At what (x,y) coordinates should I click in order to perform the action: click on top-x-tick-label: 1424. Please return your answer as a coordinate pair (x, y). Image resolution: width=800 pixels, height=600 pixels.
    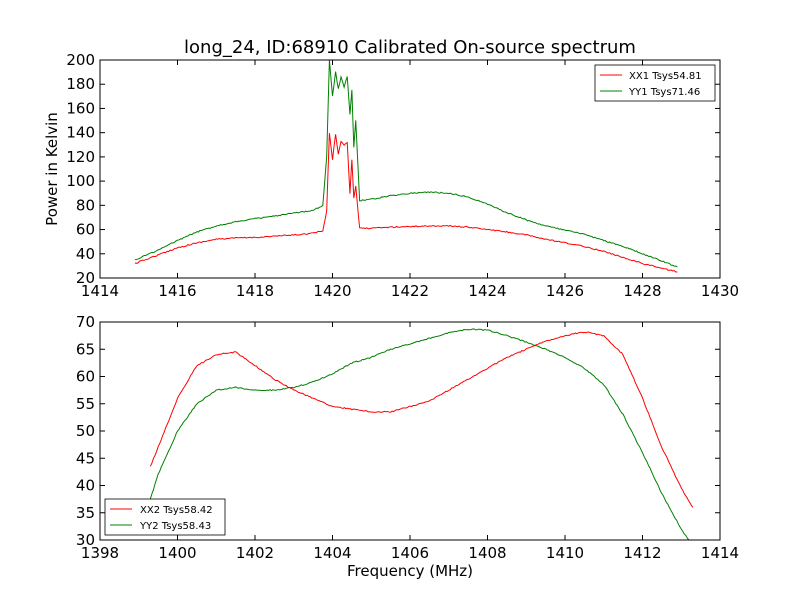
    Looking at the image, I should click on (487, 291).